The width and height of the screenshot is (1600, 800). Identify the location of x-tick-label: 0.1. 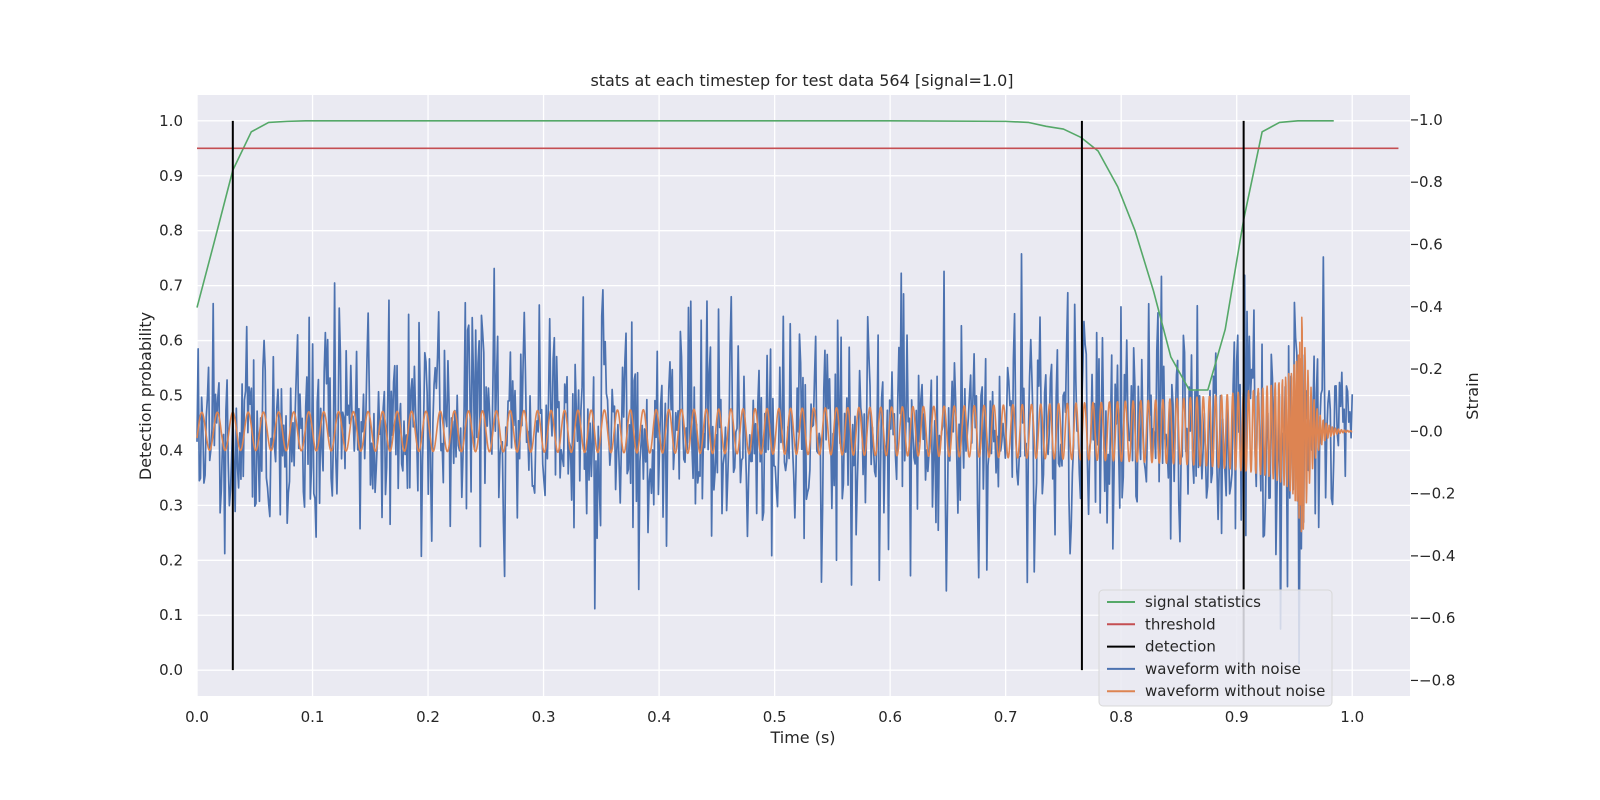
(313, 717).